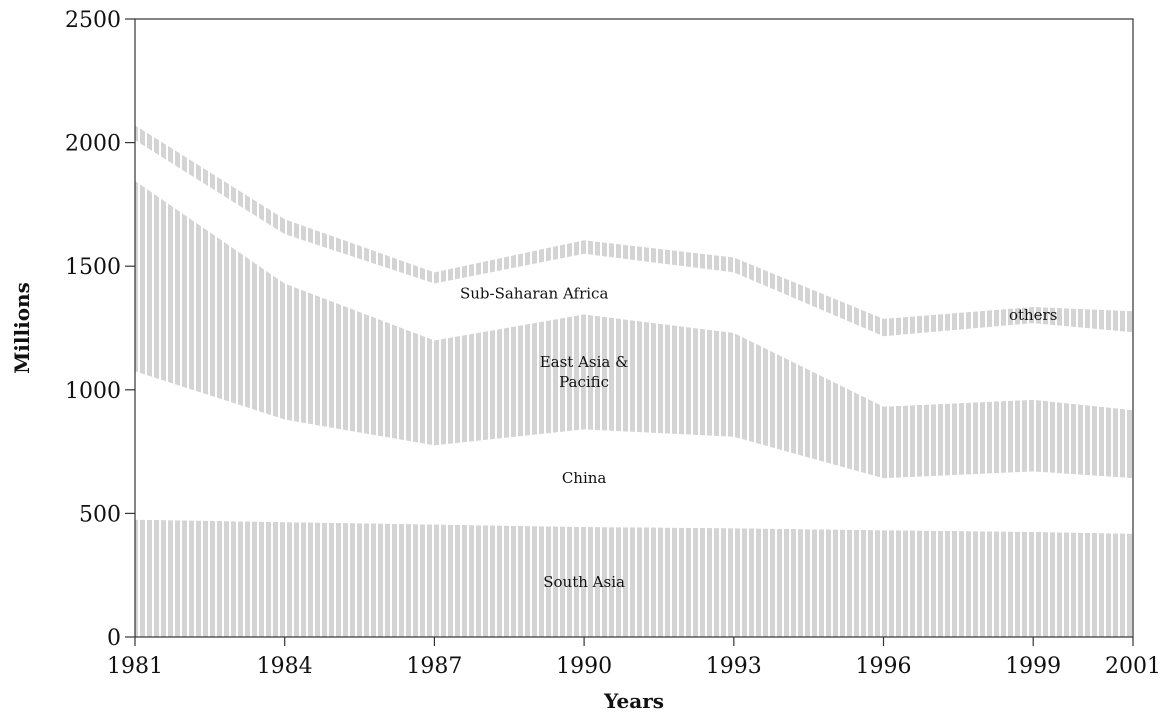 The height and width of the screenshot is (714, 1165). Describe the element at coordinates (93, 267) in the screenshot. I see `y-tick-label-3: 1500` at that location.